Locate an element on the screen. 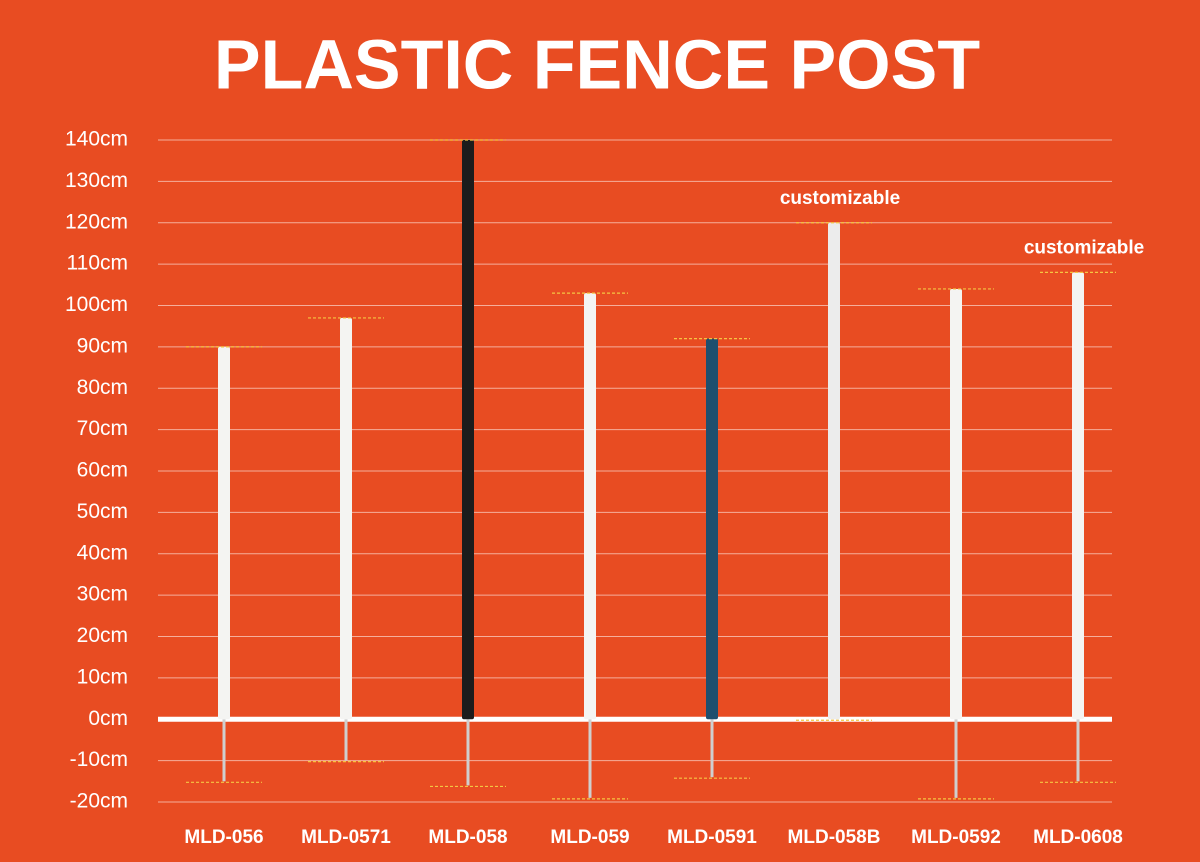 This screenshot has height=862, width=1200. chart-title: PLASTIC FENCE POST is located at coordinates (597, 64).